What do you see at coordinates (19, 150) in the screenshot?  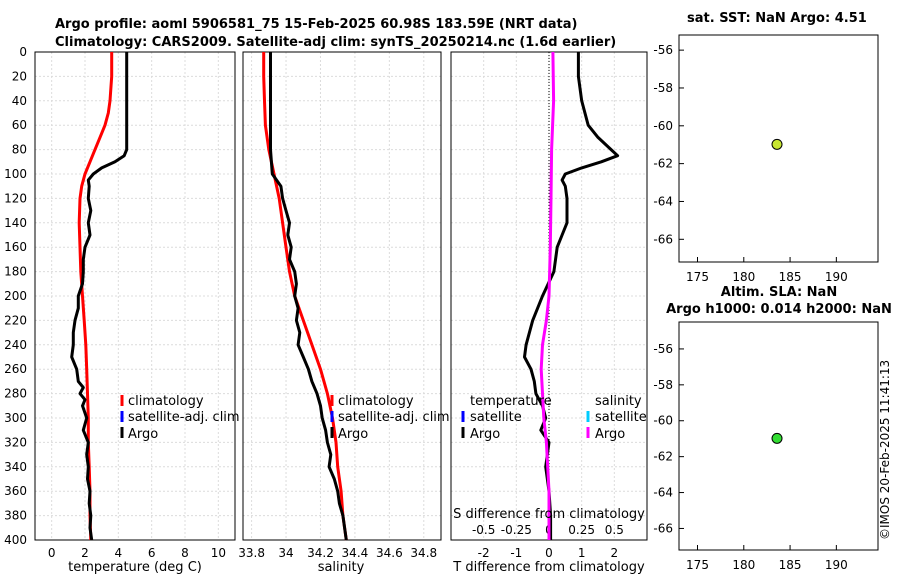 I see `depth-tick-label: 80` at bounding box center [19, 150].